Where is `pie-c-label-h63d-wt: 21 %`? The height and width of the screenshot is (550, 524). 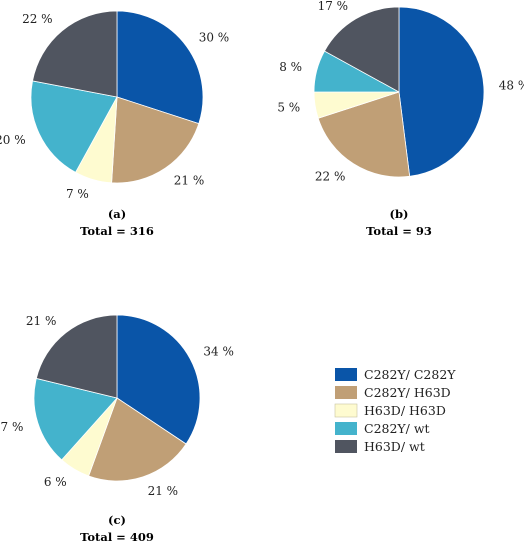
pie-c-label-h63d-wt: 21 % is located at coordinates (41, 321).